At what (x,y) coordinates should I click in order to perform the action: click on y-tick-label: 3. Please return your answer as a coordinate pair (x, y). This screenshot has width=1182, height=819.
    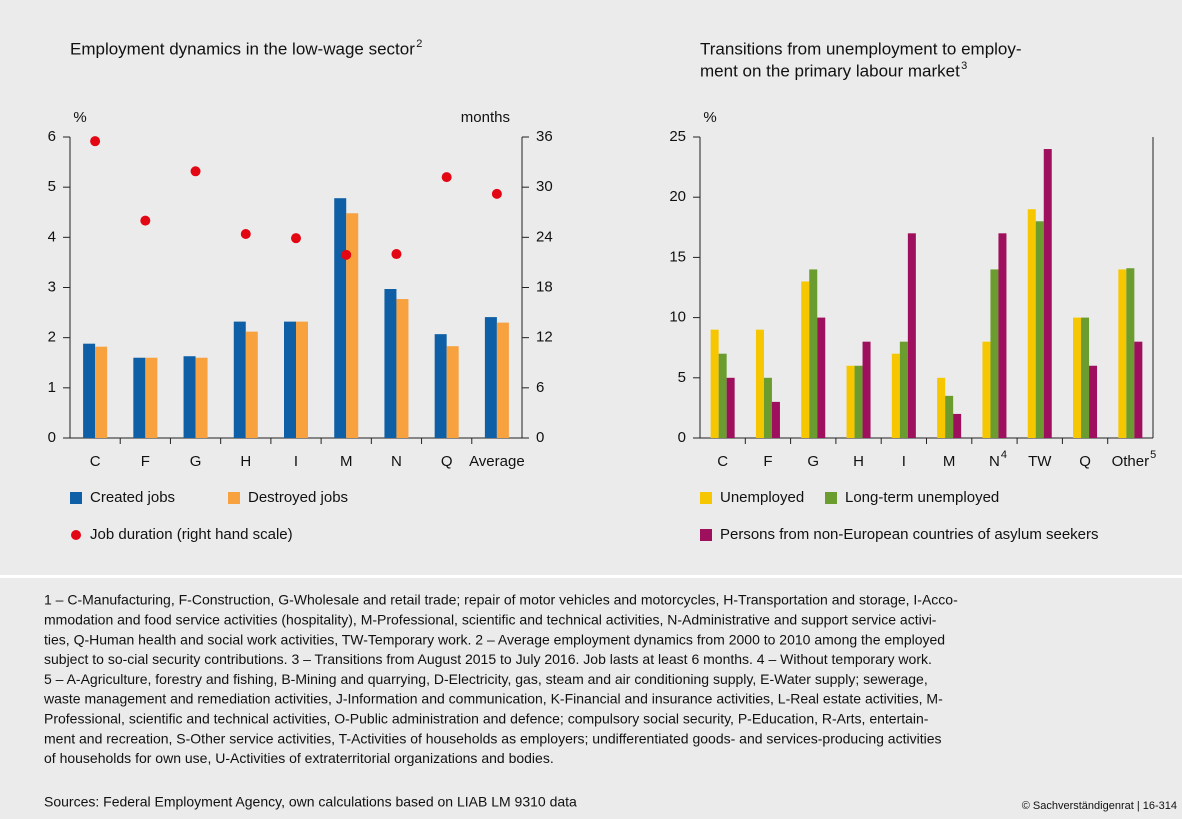
    Looking at the image, I should click on (52, 286).